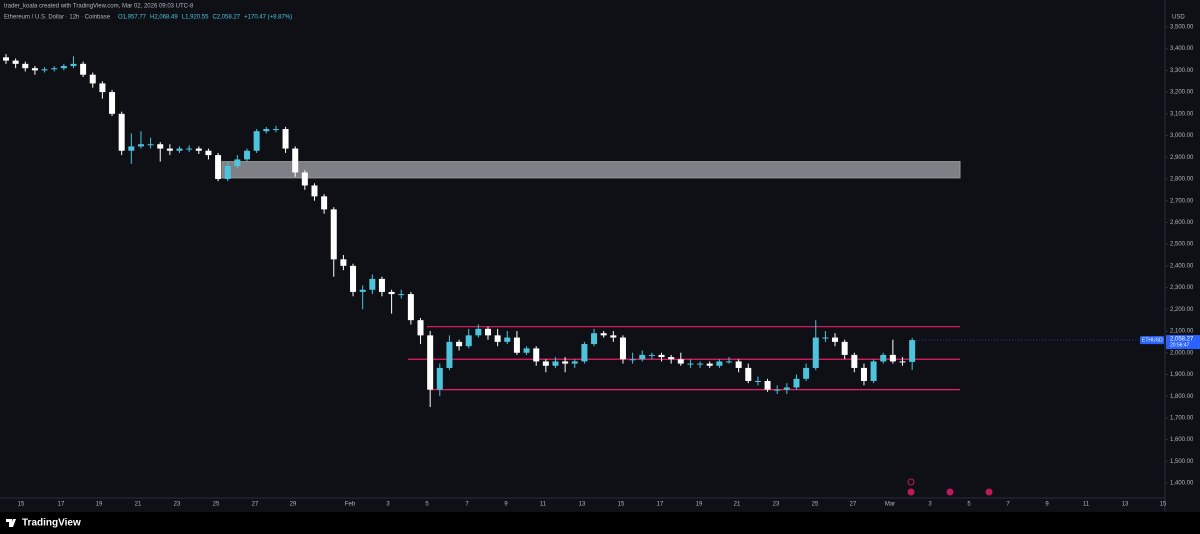  Describe the element at coordinates (969, 505) in the screenshot. I see `x-tick-label: 5` at that location.